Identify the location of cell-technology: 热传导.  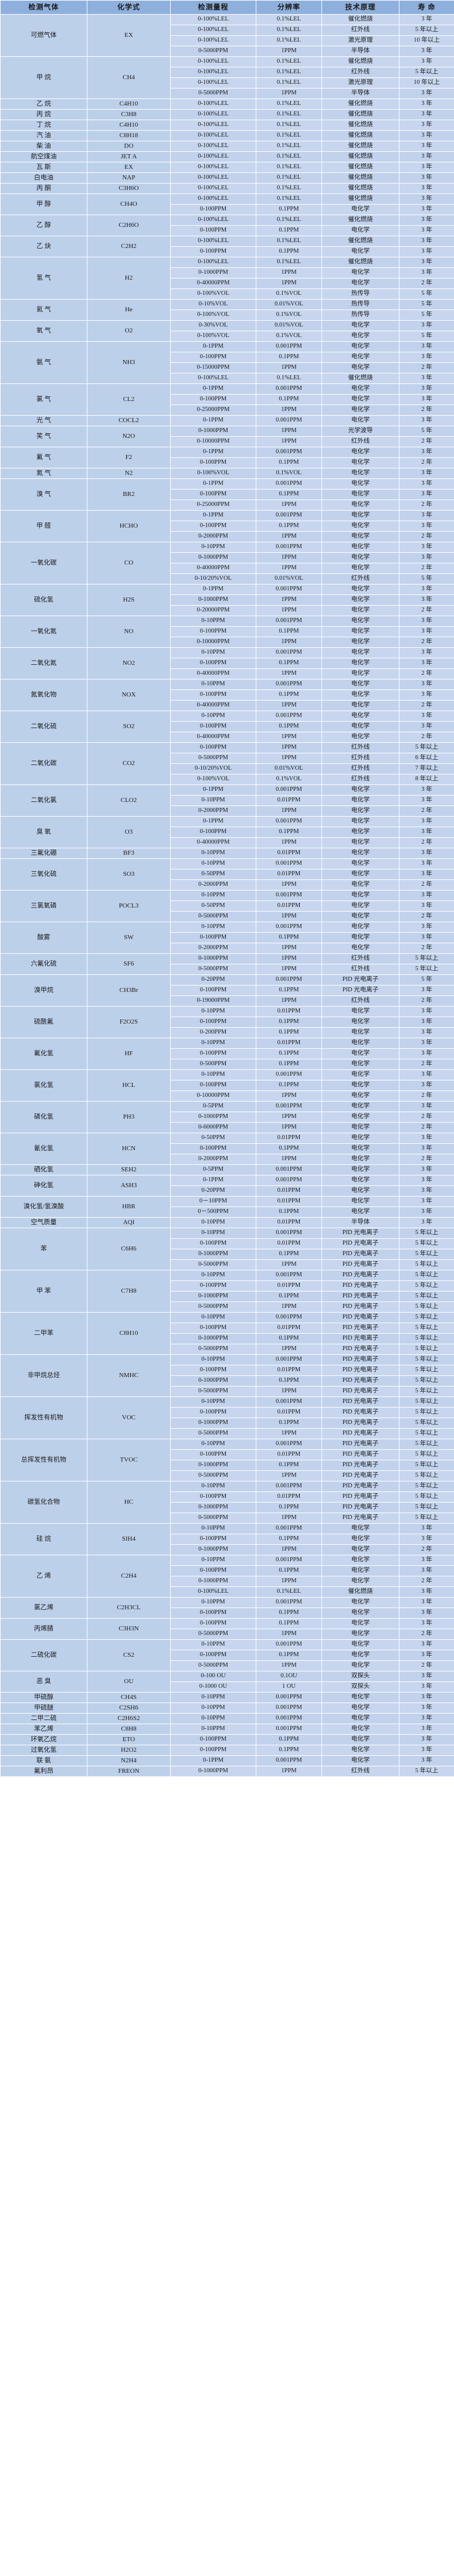
(360, 304).